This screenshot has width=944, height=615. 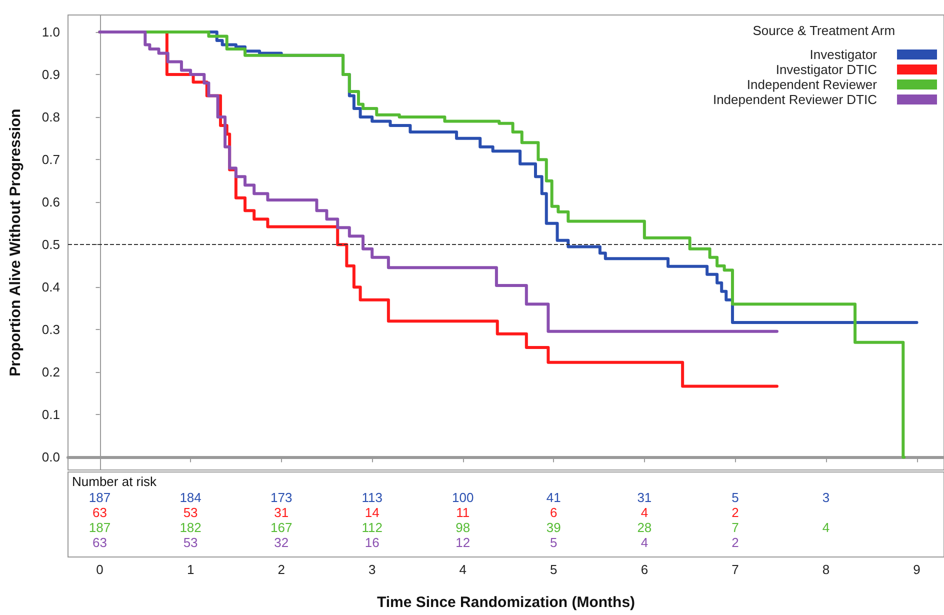 What do you see at coordinates (190, 569) in the screenshot?
I see `x-tick-label: 1` at bounding box center [190, 569].